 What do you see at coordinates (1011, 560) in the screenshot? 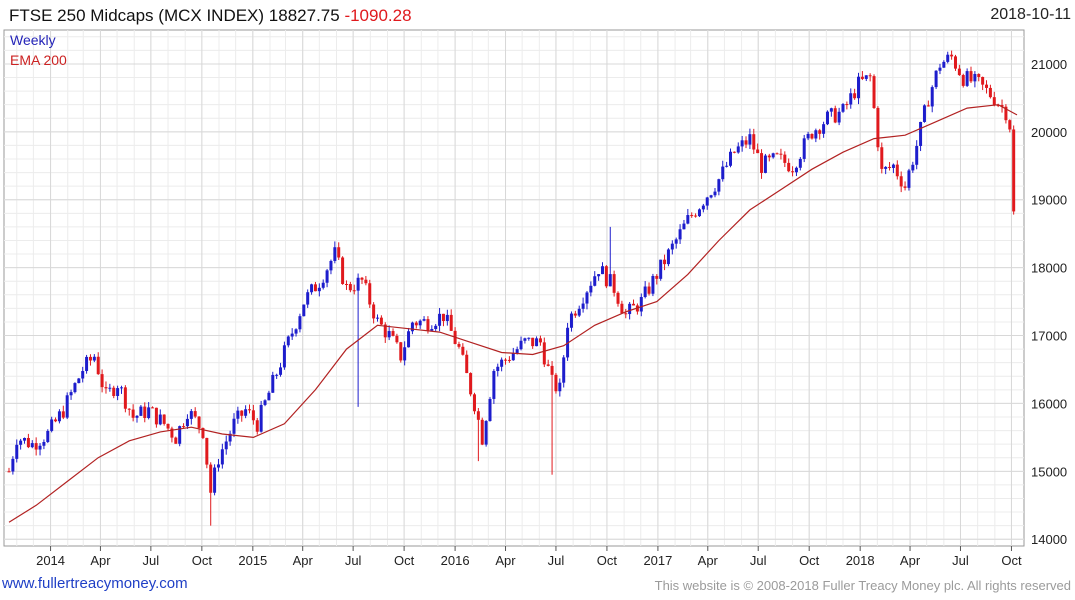
I see `x-tick-label: Oct` at bounding box center [1011, 560].